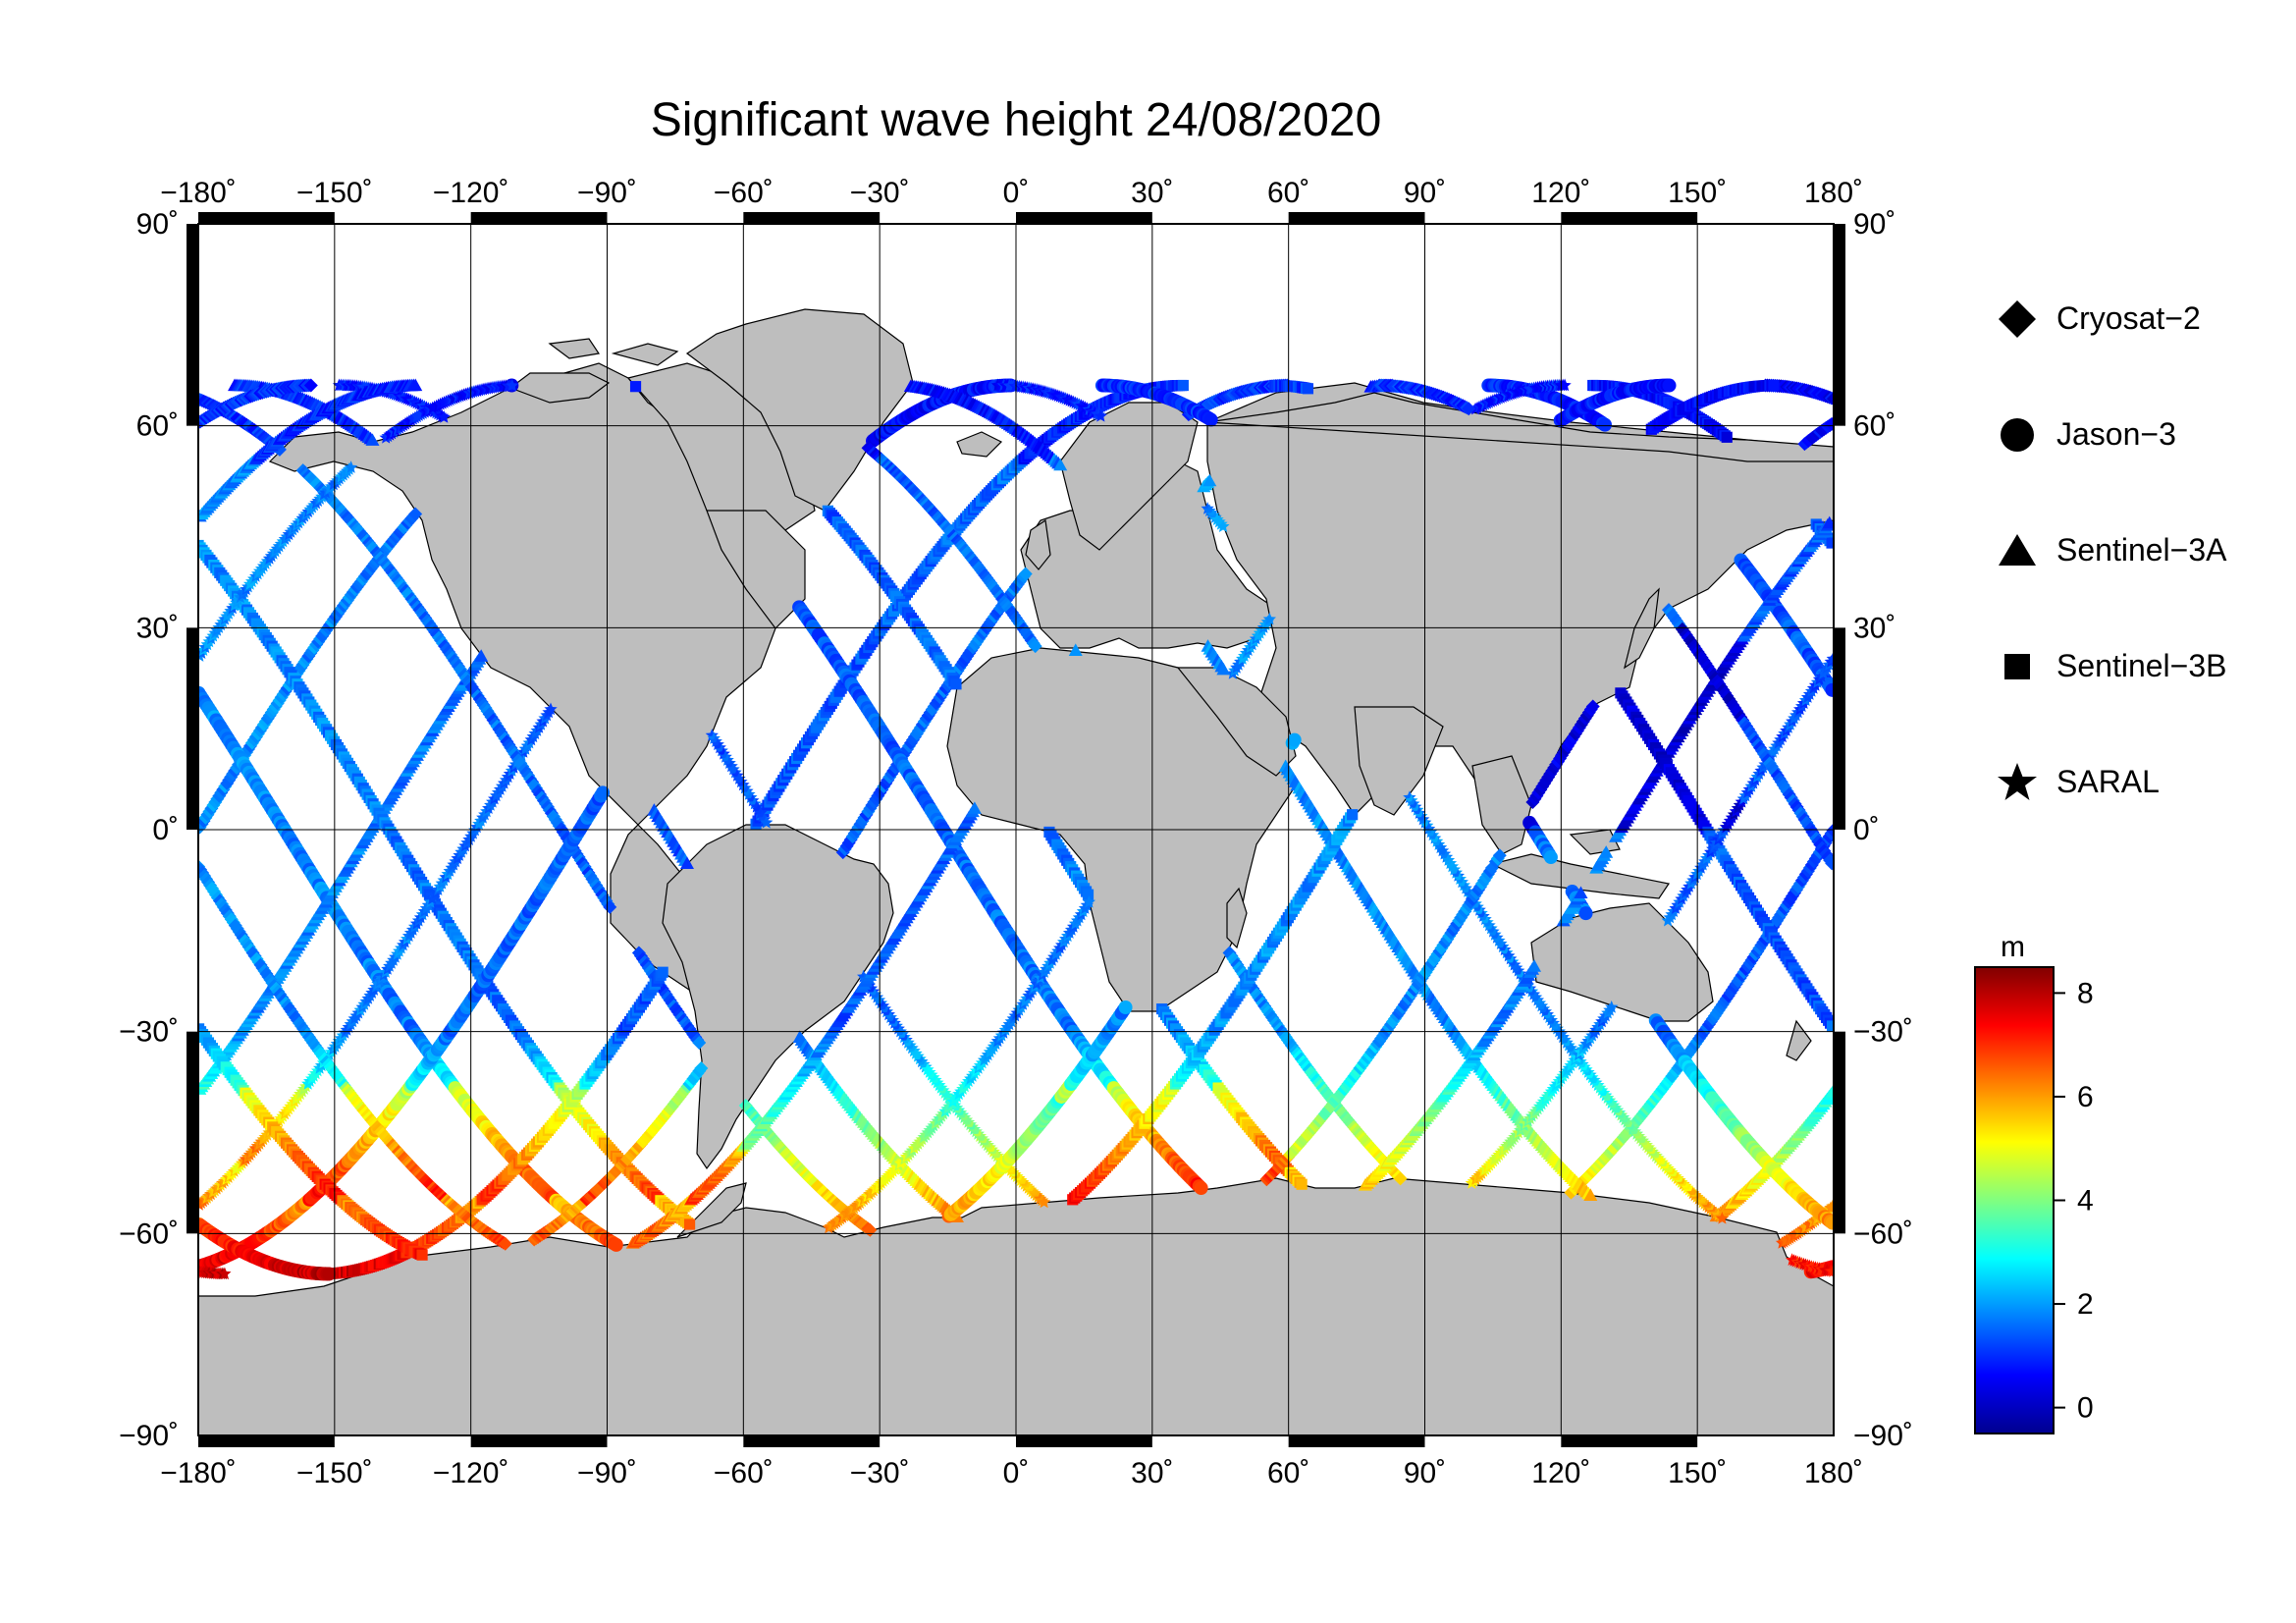  I want to click on land-madagascar, so click(1237, 918).